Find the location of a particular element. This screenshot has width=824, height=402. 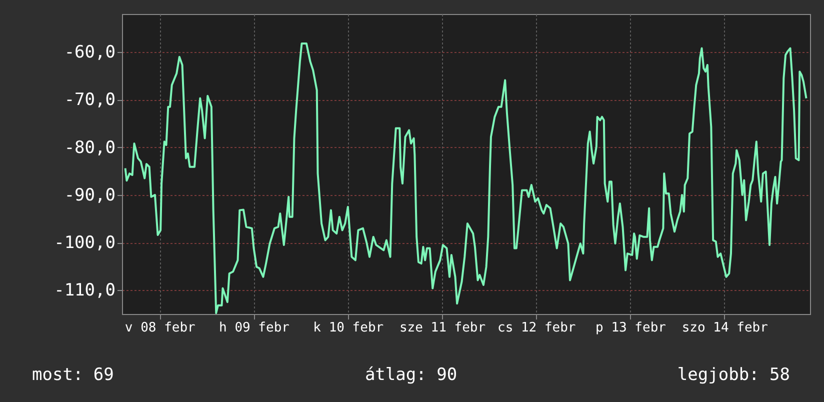

text: most: 69 is located at coordinates (73, 375).